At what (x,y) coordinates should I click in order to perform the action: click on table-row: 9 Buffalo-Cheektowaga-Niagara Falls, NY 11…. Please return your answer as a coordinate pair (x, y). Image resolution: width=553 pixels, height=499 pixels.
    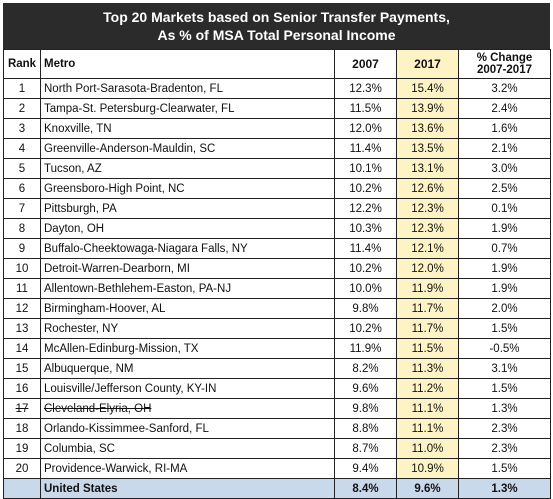
    Looking at the image, I should click on (277, 248).